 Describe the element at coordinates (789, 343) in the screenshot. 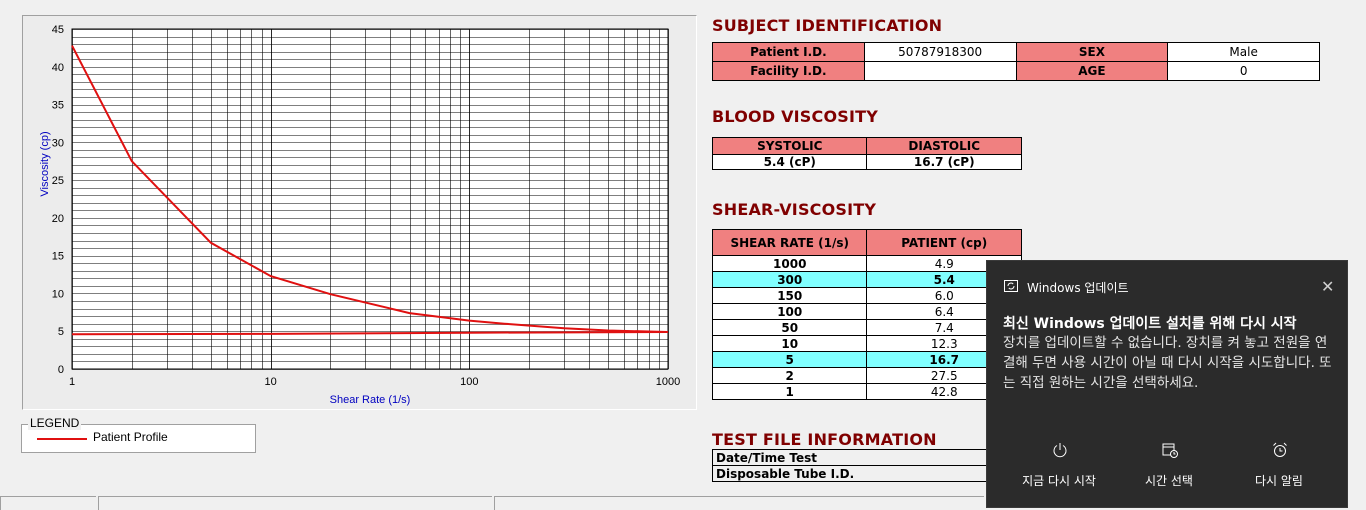

I see `shear-rate-cell: 10` at that location.